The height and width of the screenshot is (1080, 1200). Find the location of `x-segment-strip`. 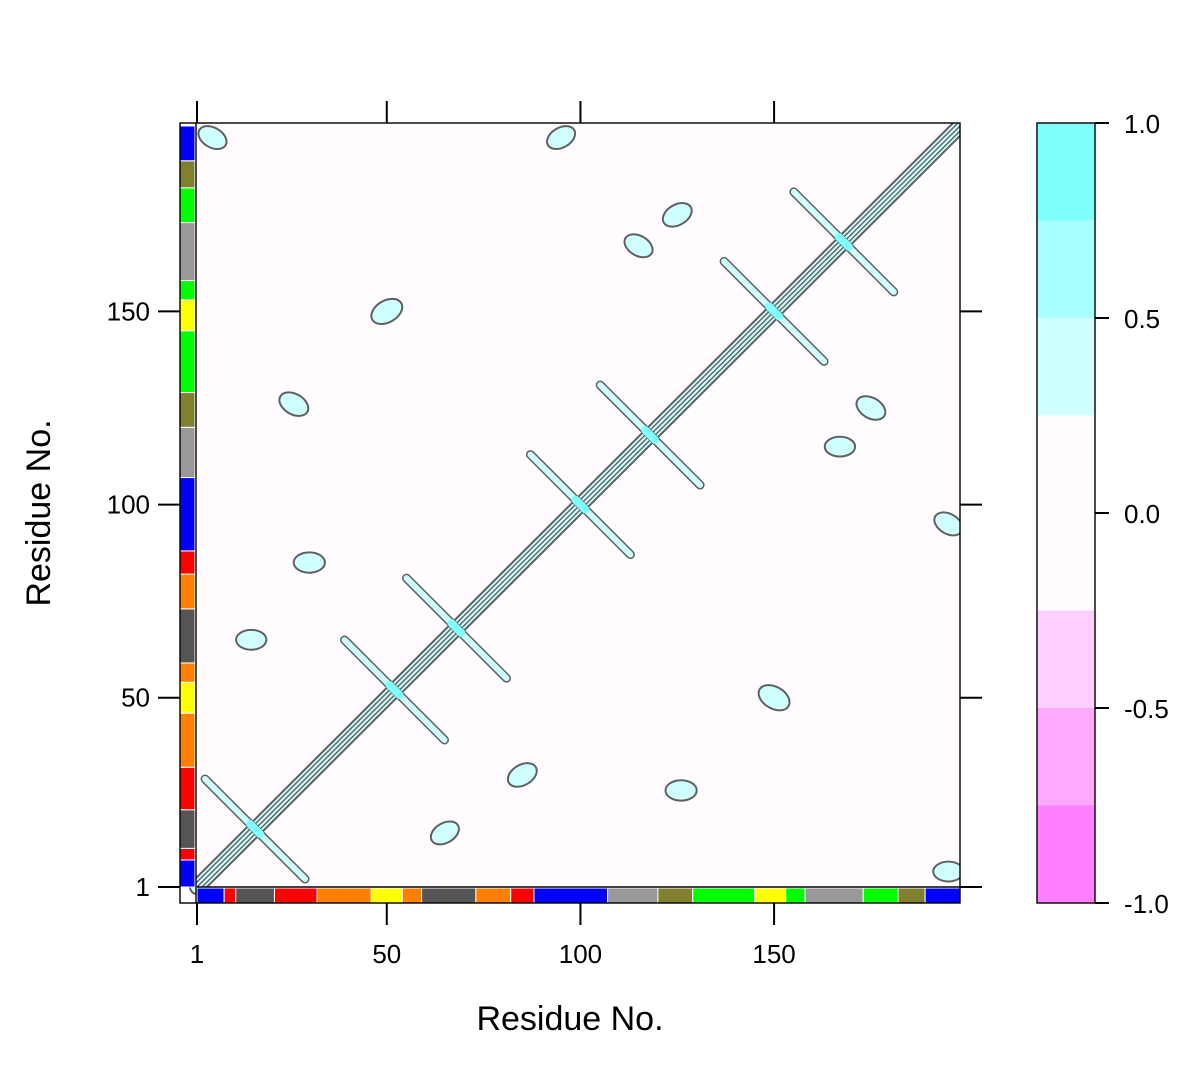

x-segment-strip is located at coordinates (578, 895).